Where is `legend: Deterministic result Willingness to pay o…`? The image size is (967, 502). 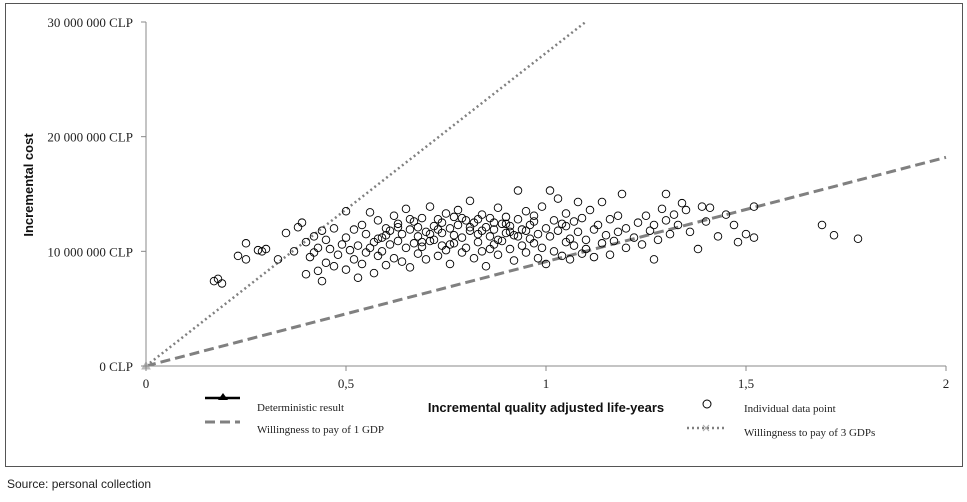 legend: Deterministic result Willingness to pay o… is located at coordinates (540, 416).